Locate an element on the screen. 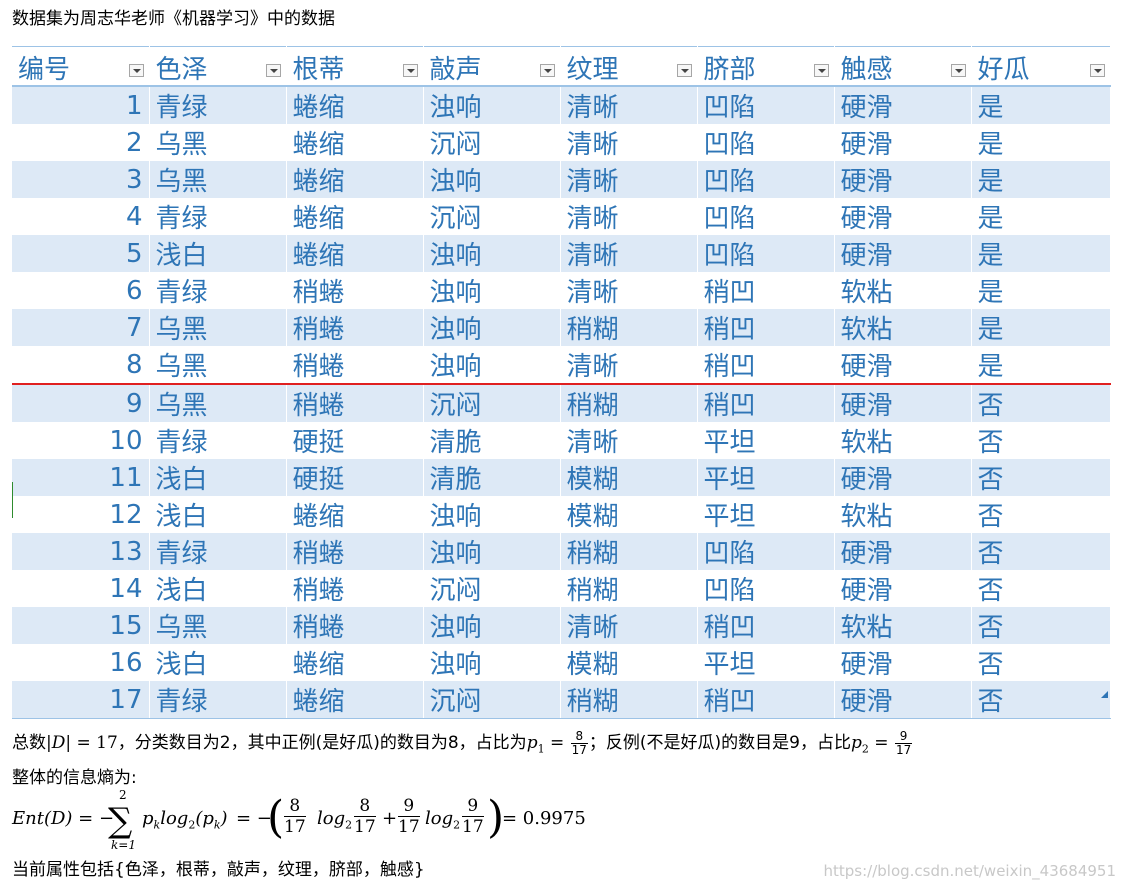 The image size is (1124, 888). table-cell: 清脆 is located at coordinates (492, 440).